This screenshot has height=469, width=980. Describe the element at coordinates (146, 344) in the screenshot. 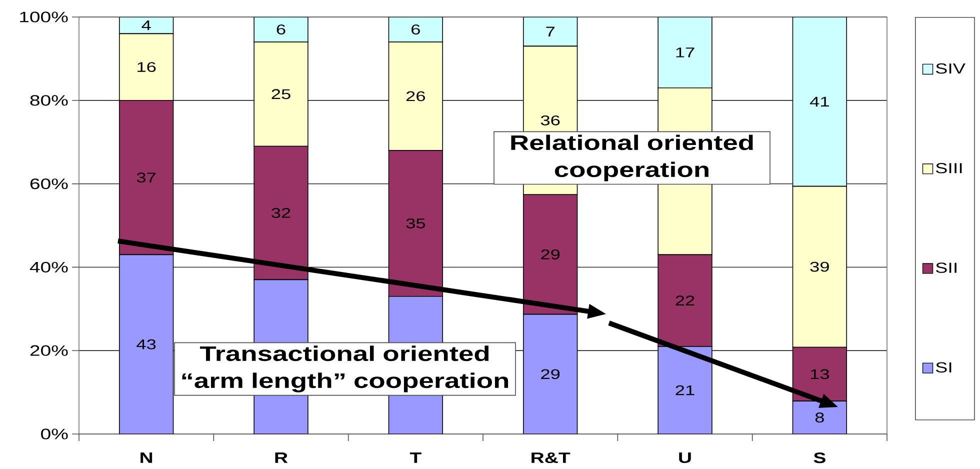

I see `data-label: 43` at that location.